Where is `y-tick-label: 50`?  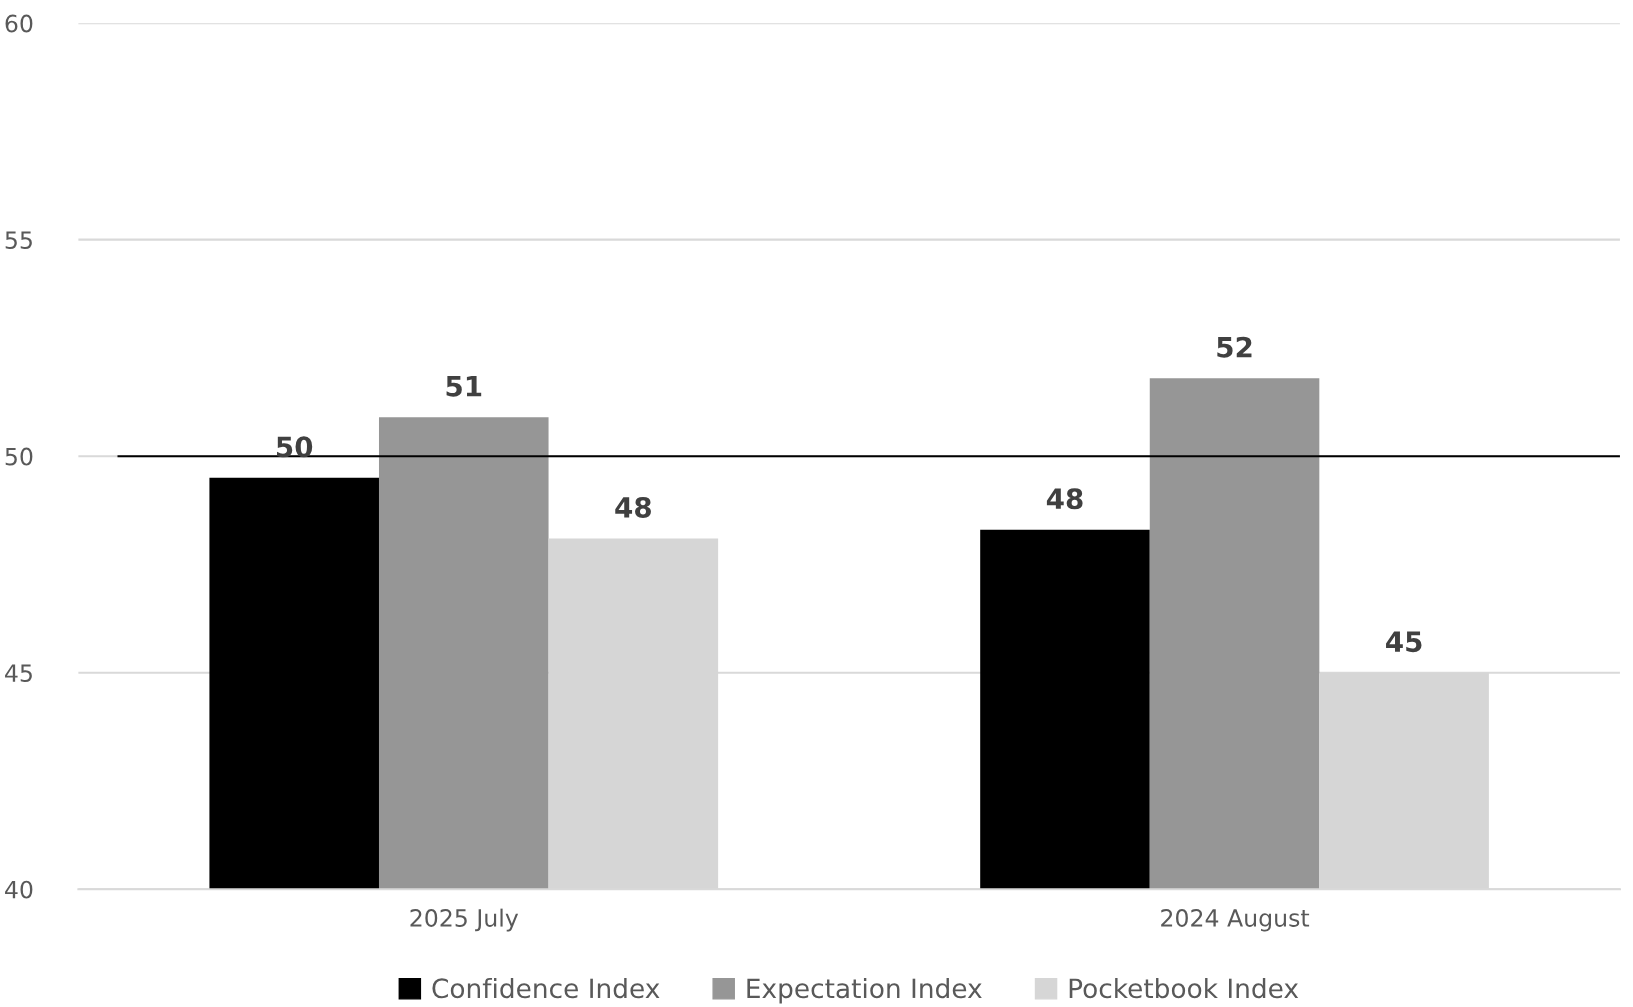 y-tick-label: 50 is located at coordinates (19, 456).